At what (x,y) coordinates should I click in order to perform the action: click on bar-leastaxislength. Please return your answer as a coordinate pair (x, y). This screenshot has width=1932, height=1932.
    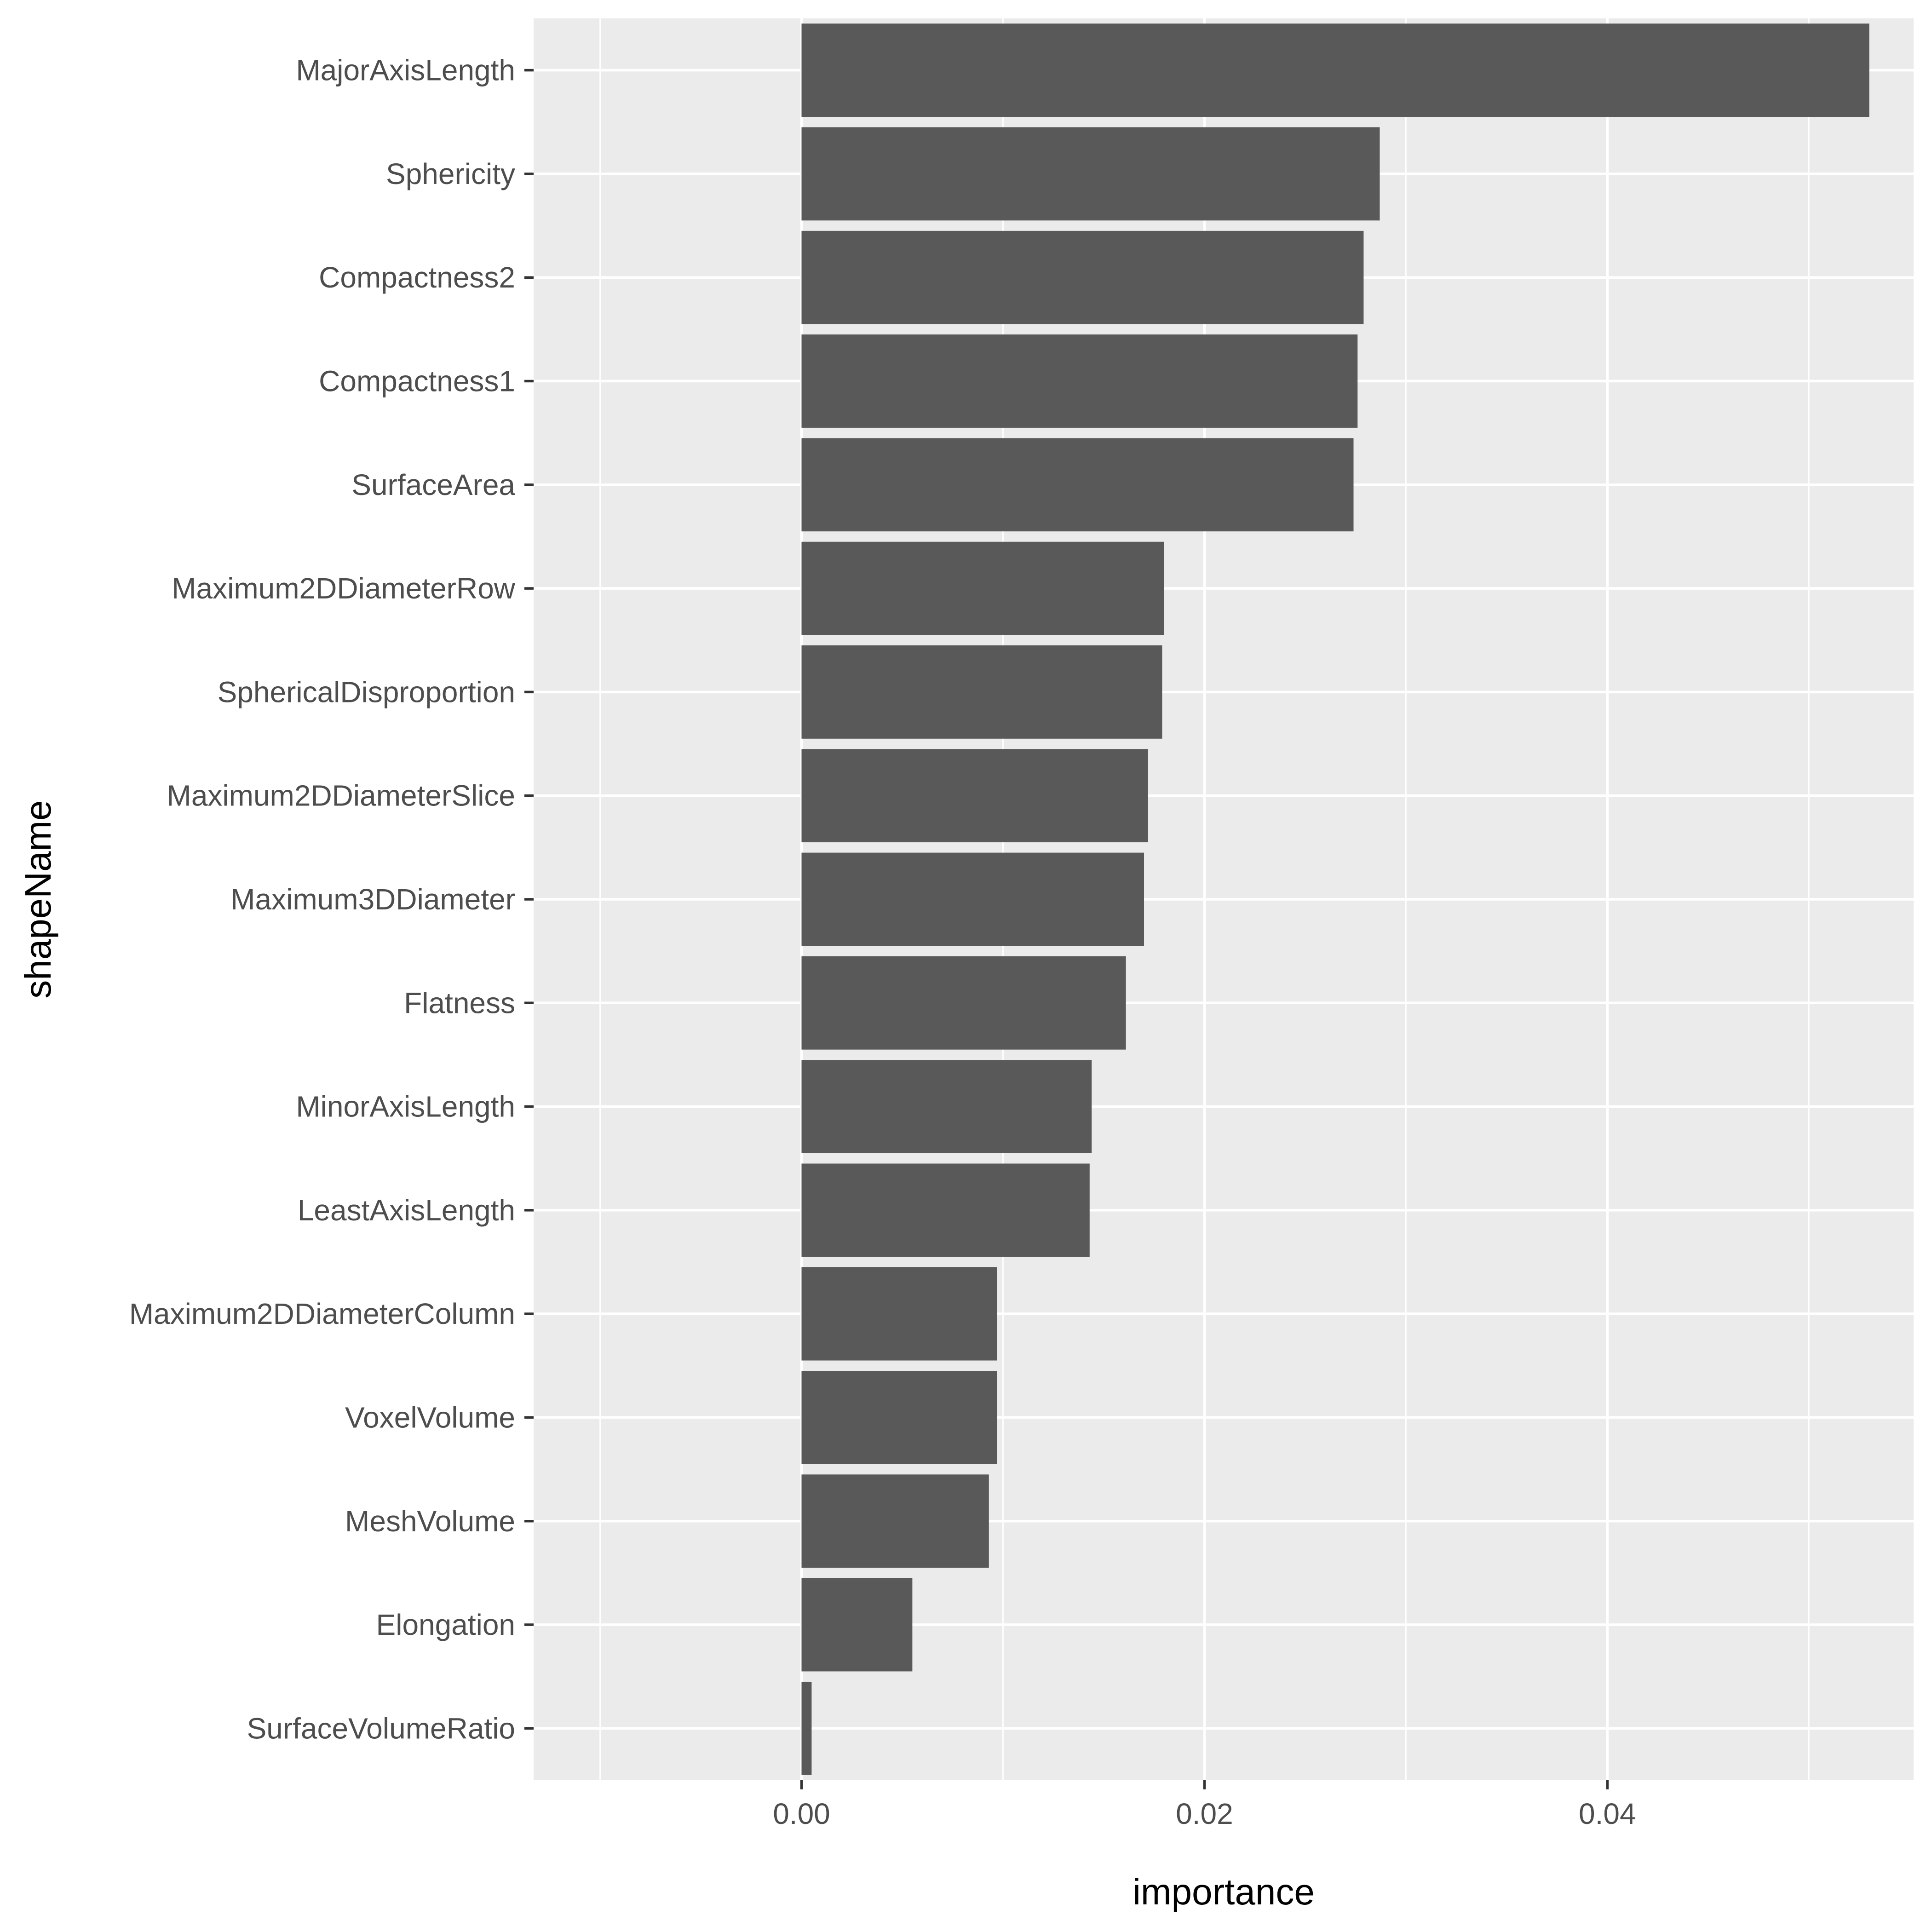
    Looking at the image, I should click on (945, 1210).